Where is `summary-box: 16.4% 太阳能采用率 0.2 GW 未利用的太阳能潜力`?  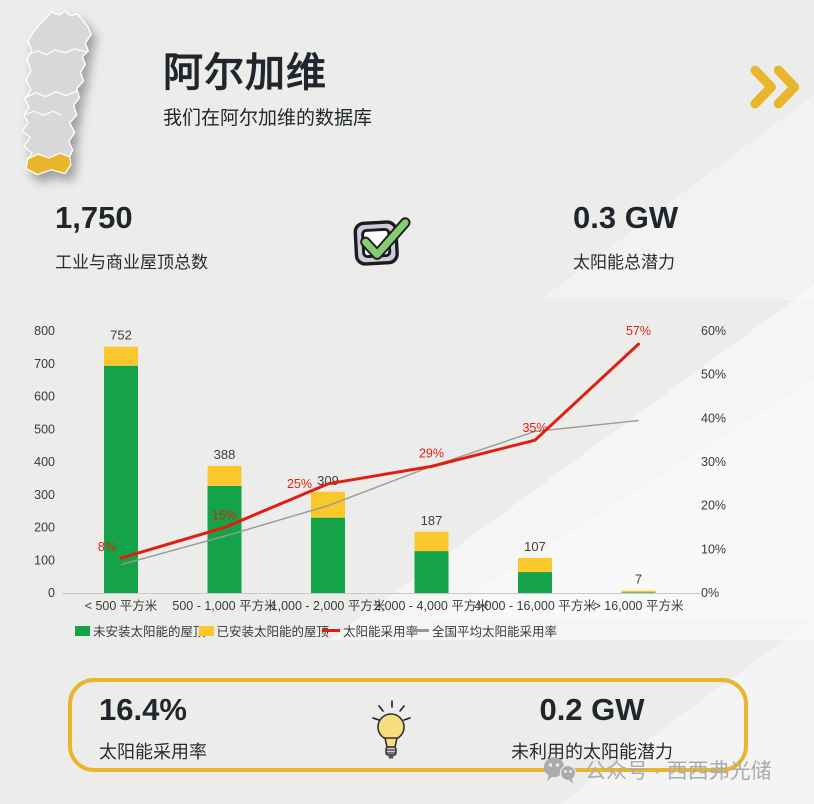
summary-box: 16.4% 太阳能采用率 0.2 GW 未利用的太阳能潜力 is located at coordinates (408, 725).